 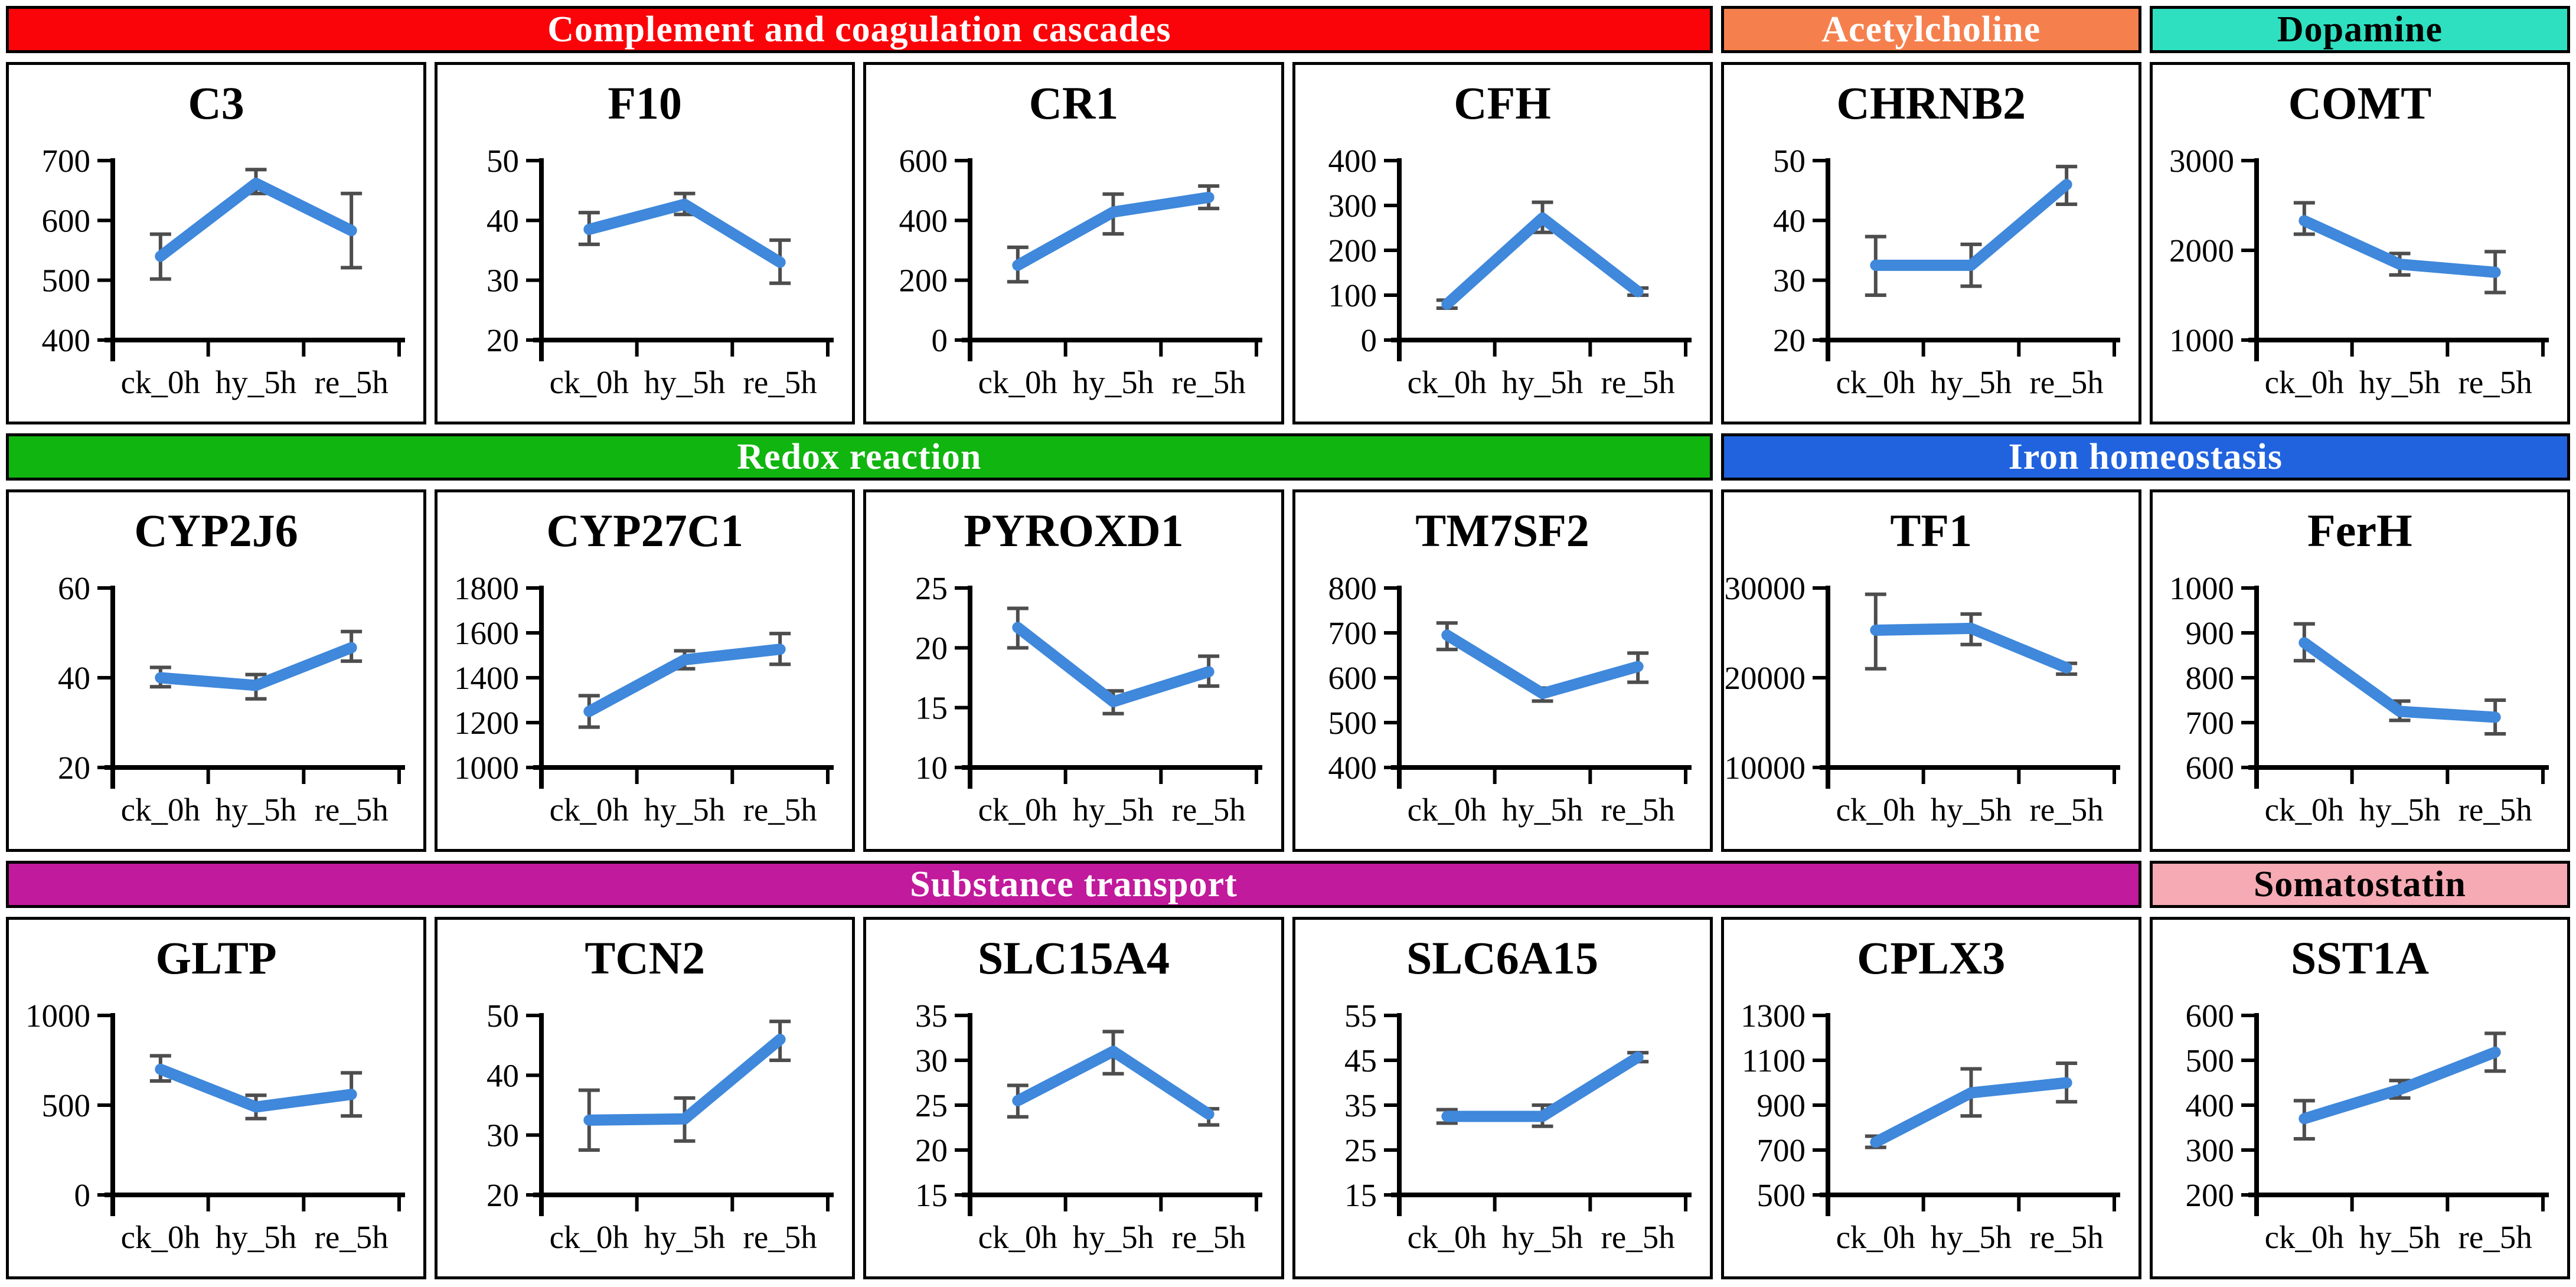 I want to click on chart-title: CYP27C1, so click(x=645, y=531).